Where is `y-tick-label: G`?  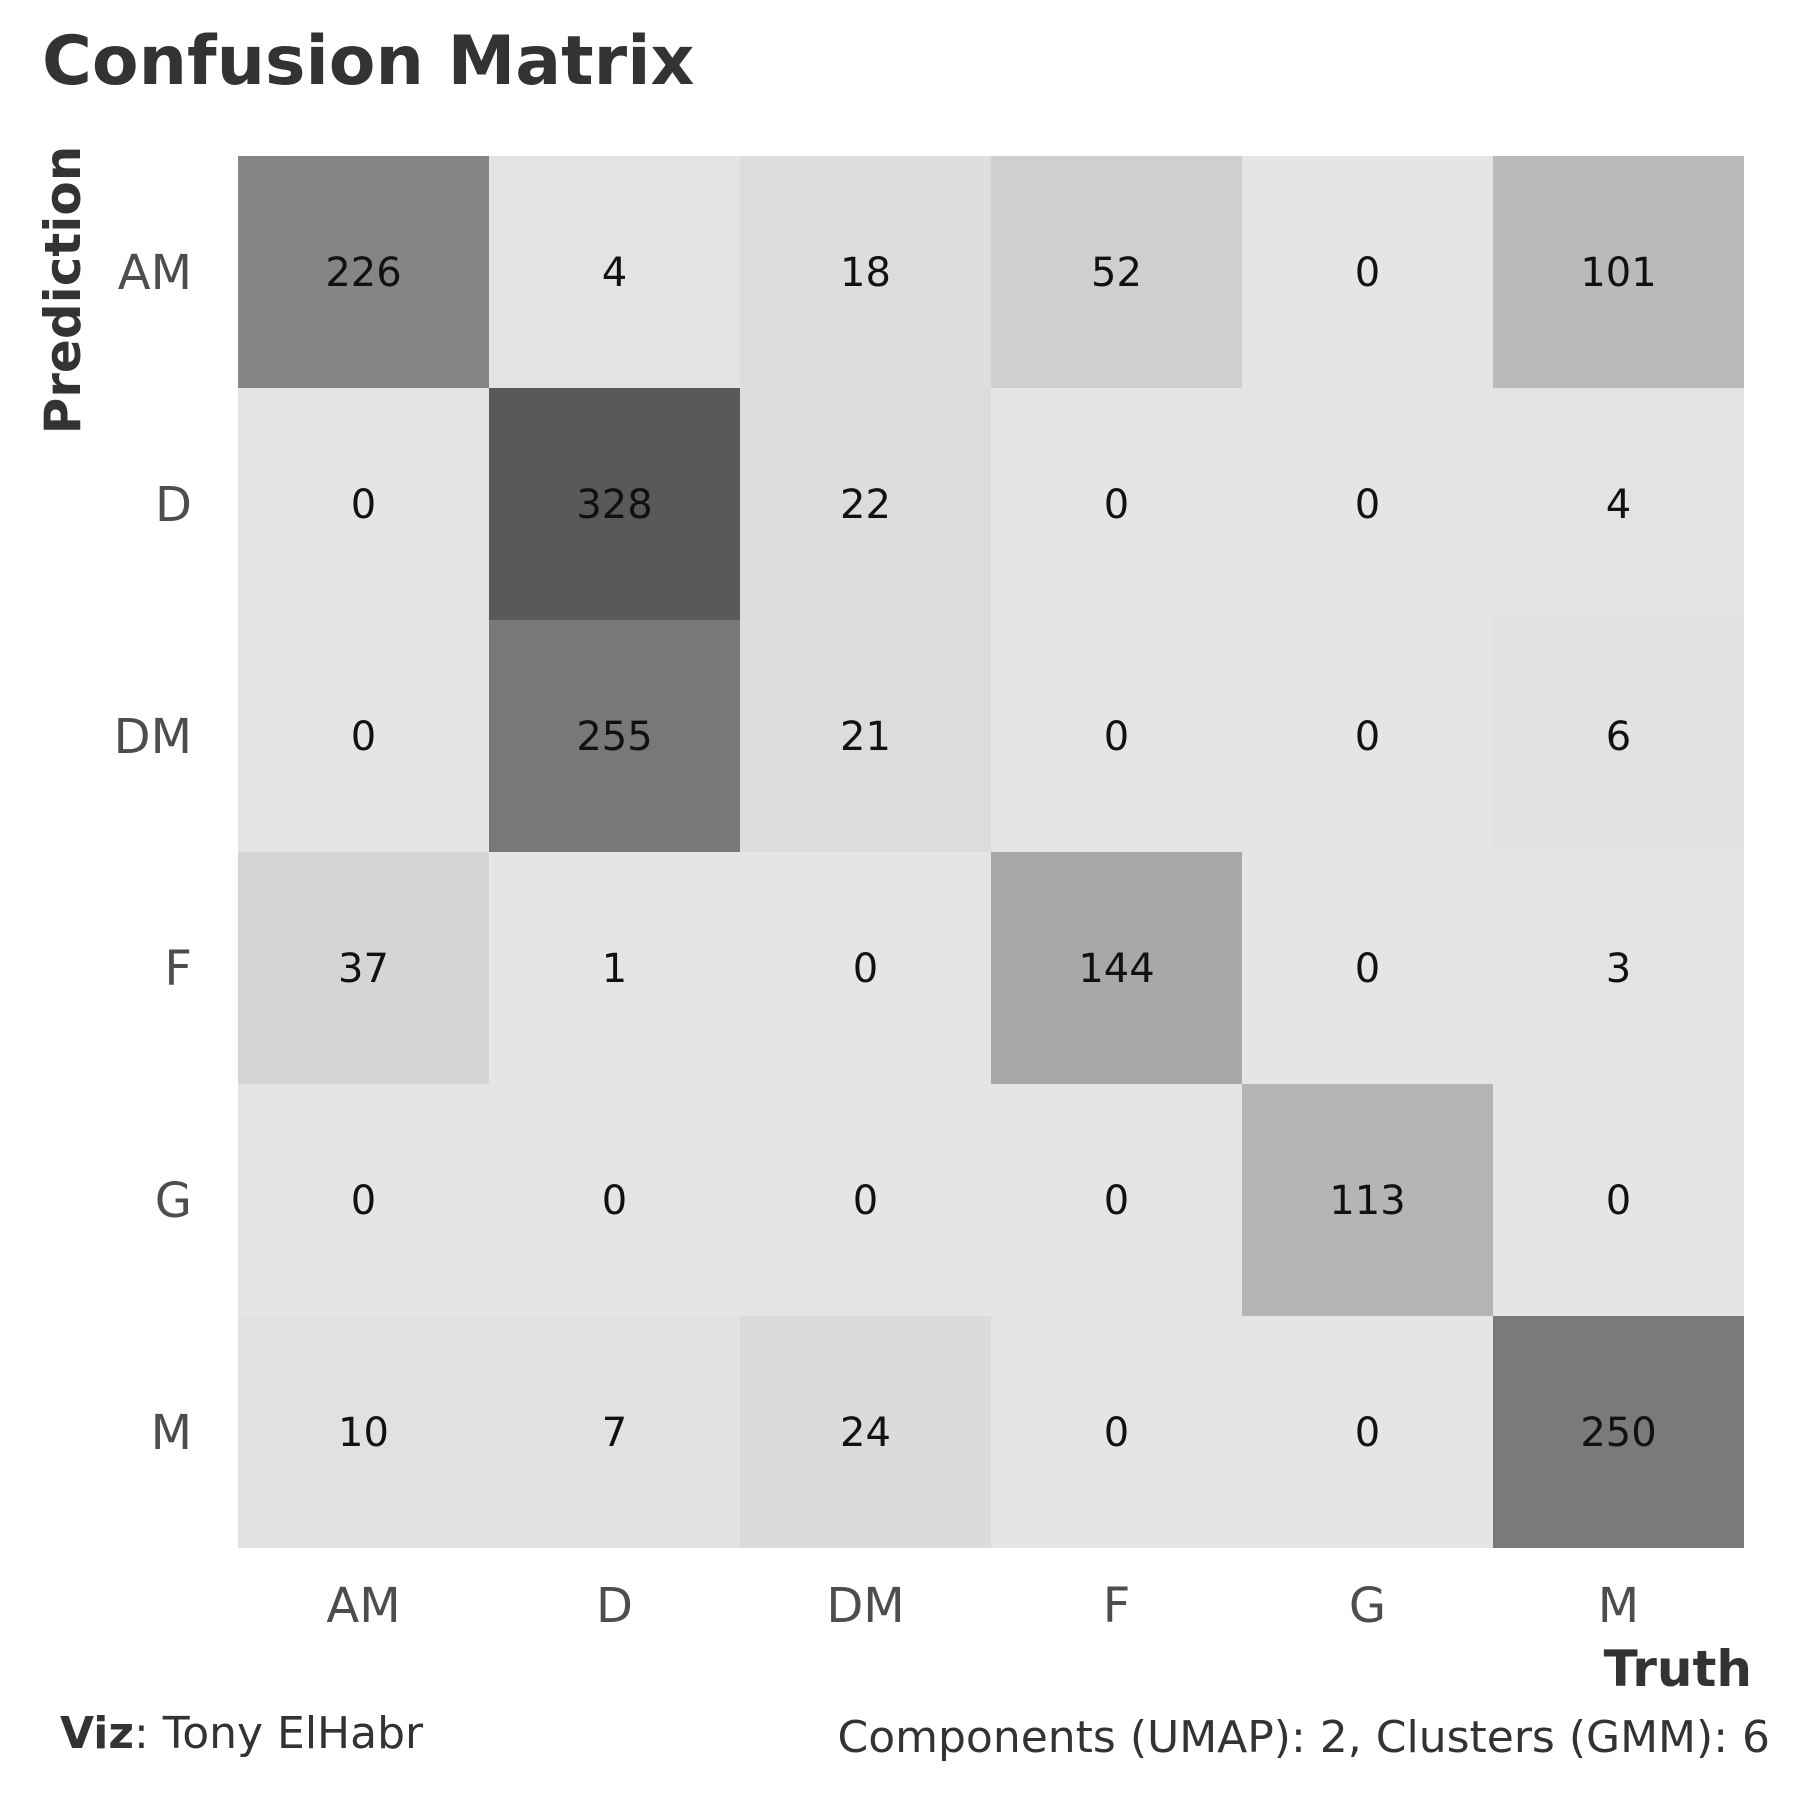 y-tick-label: G is located at coordinates (173, 1201).